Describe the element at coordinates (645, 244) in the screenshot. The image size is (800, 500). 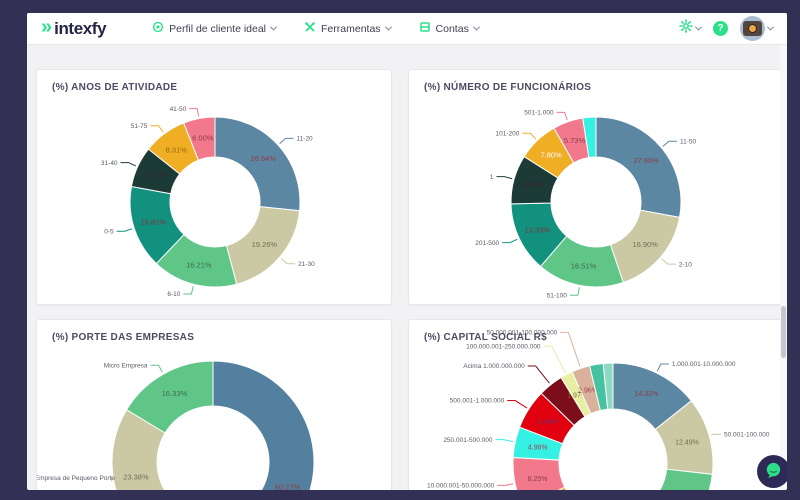
I see `svg-text: 16.90%` at that location.